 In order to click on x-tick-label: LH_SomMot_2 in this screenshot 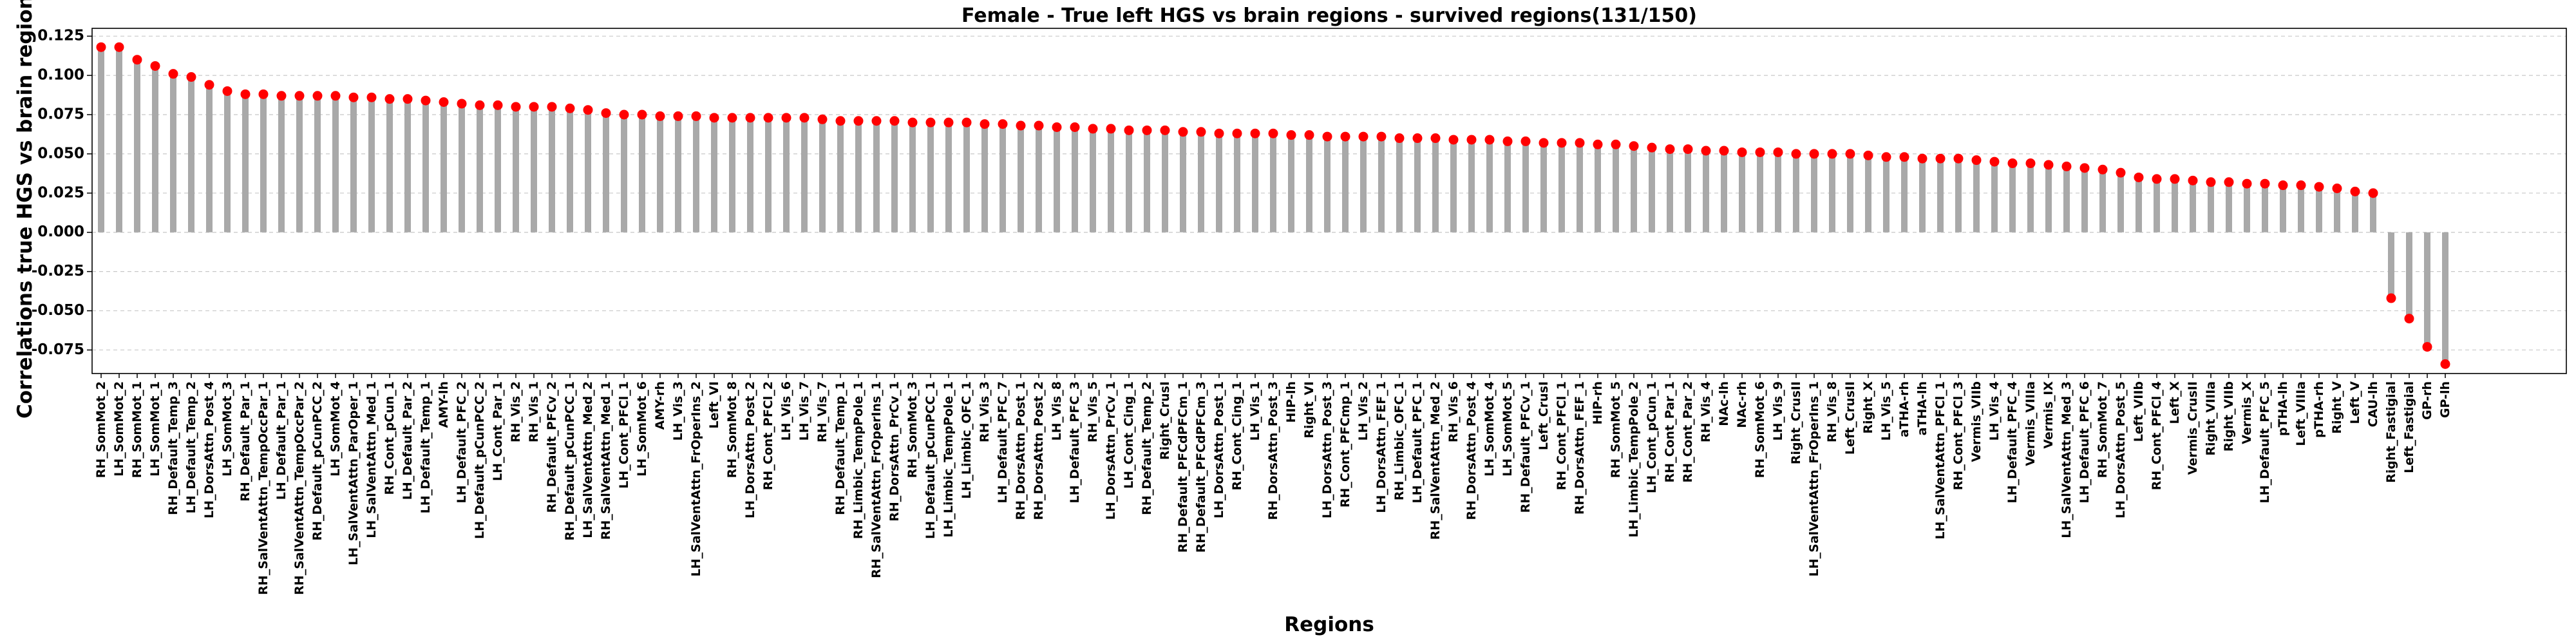, I will do `click(119, 429)`.